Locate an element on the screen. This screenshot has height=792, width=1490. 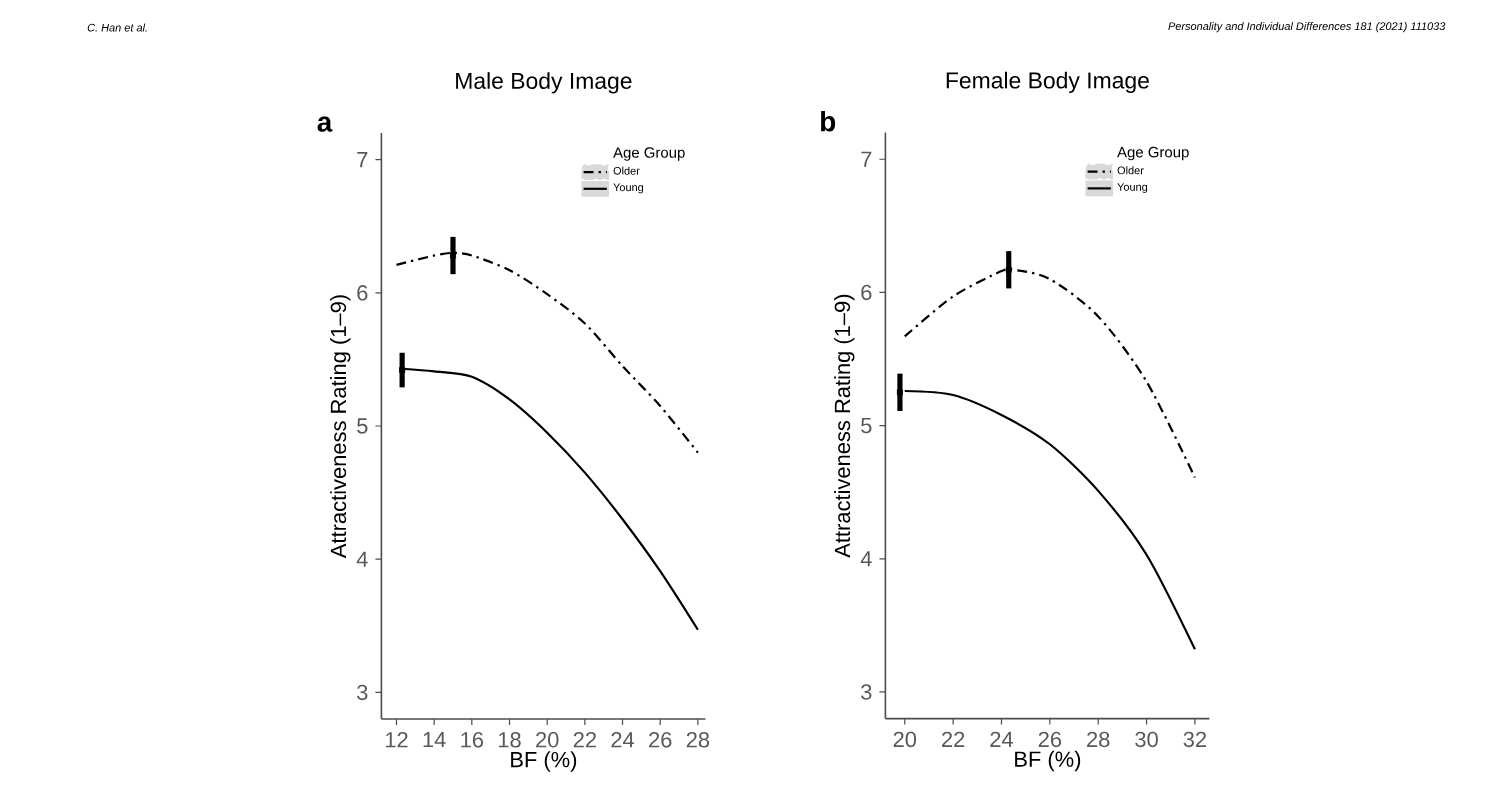
x-tick-label: 16 is located at coordinates (472, 740).